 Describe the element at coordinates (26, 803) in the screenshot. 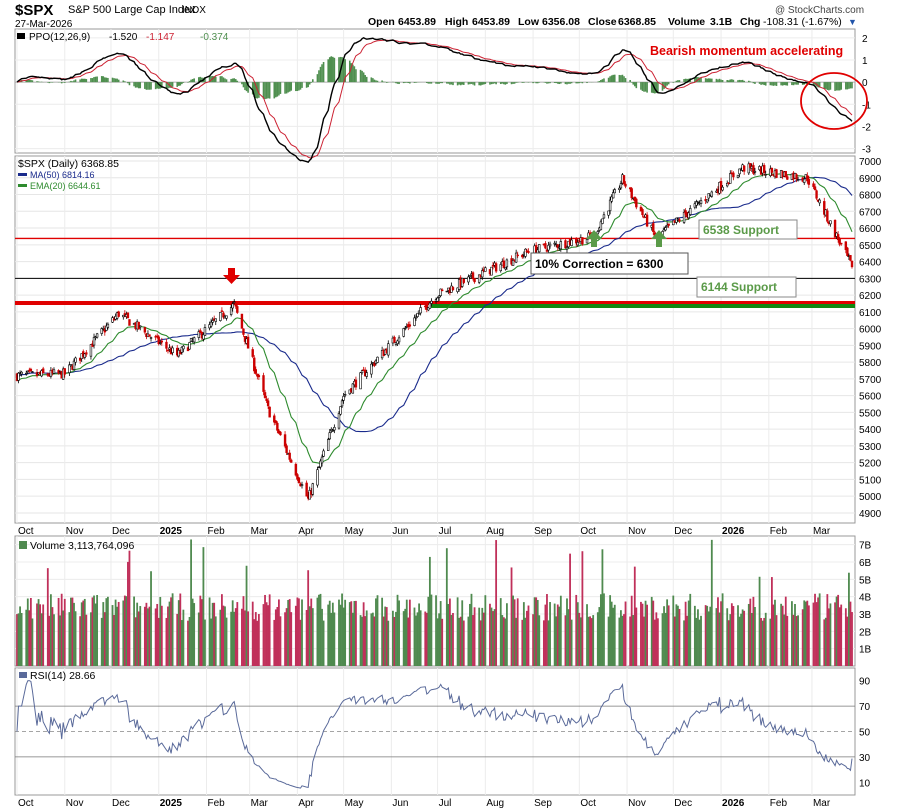

I see `x-axis-label: Oct` at that location.